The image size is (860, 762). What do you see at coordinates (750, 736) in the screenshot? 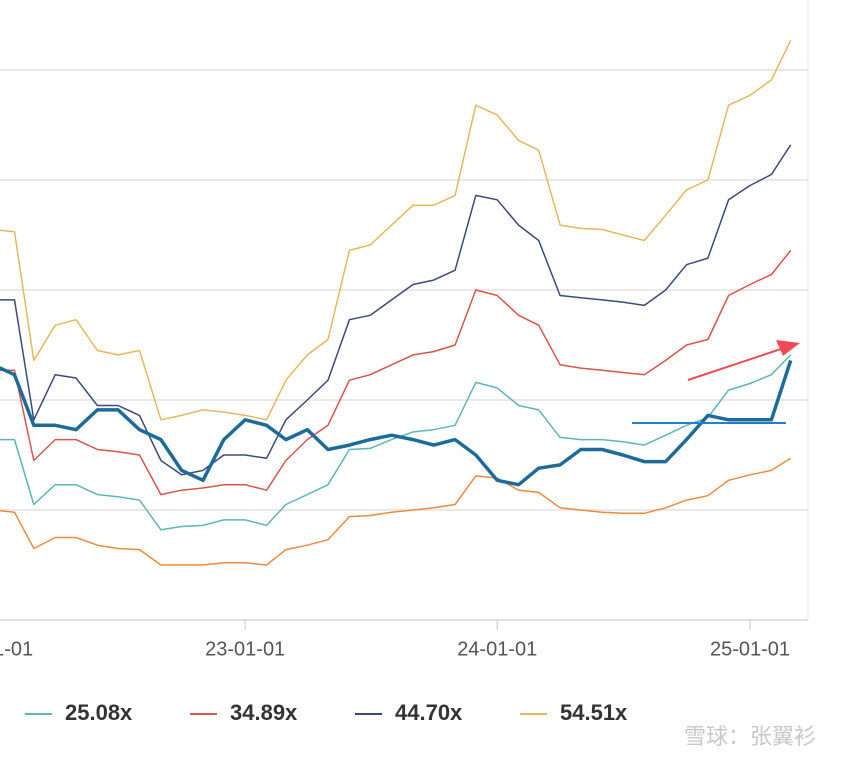
I see `watermark: 雪球：张翼衫` at bounding box center [750, 736].